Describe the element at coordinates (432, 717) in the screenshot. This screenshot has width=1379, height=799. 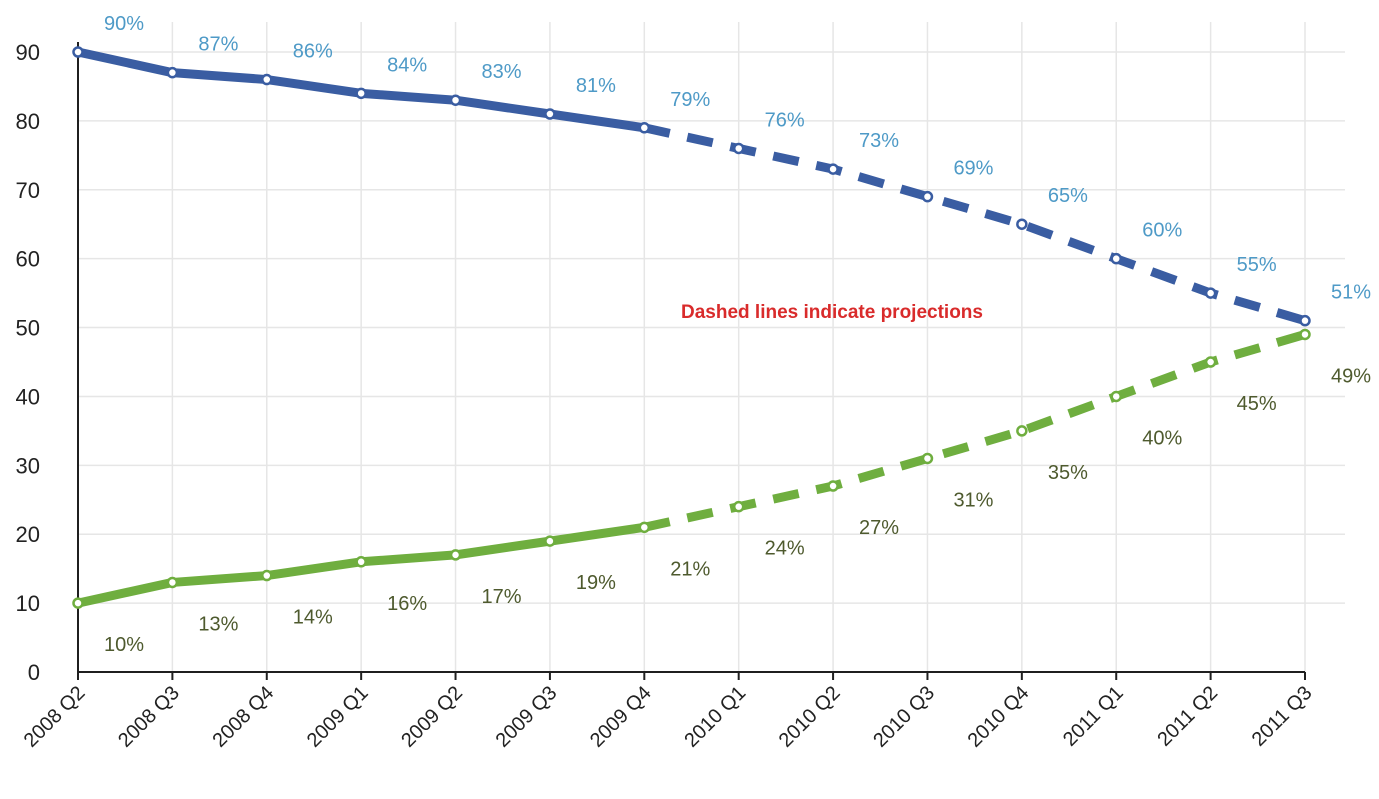
I see `x-tick-label: 2009 Q2` at that location.